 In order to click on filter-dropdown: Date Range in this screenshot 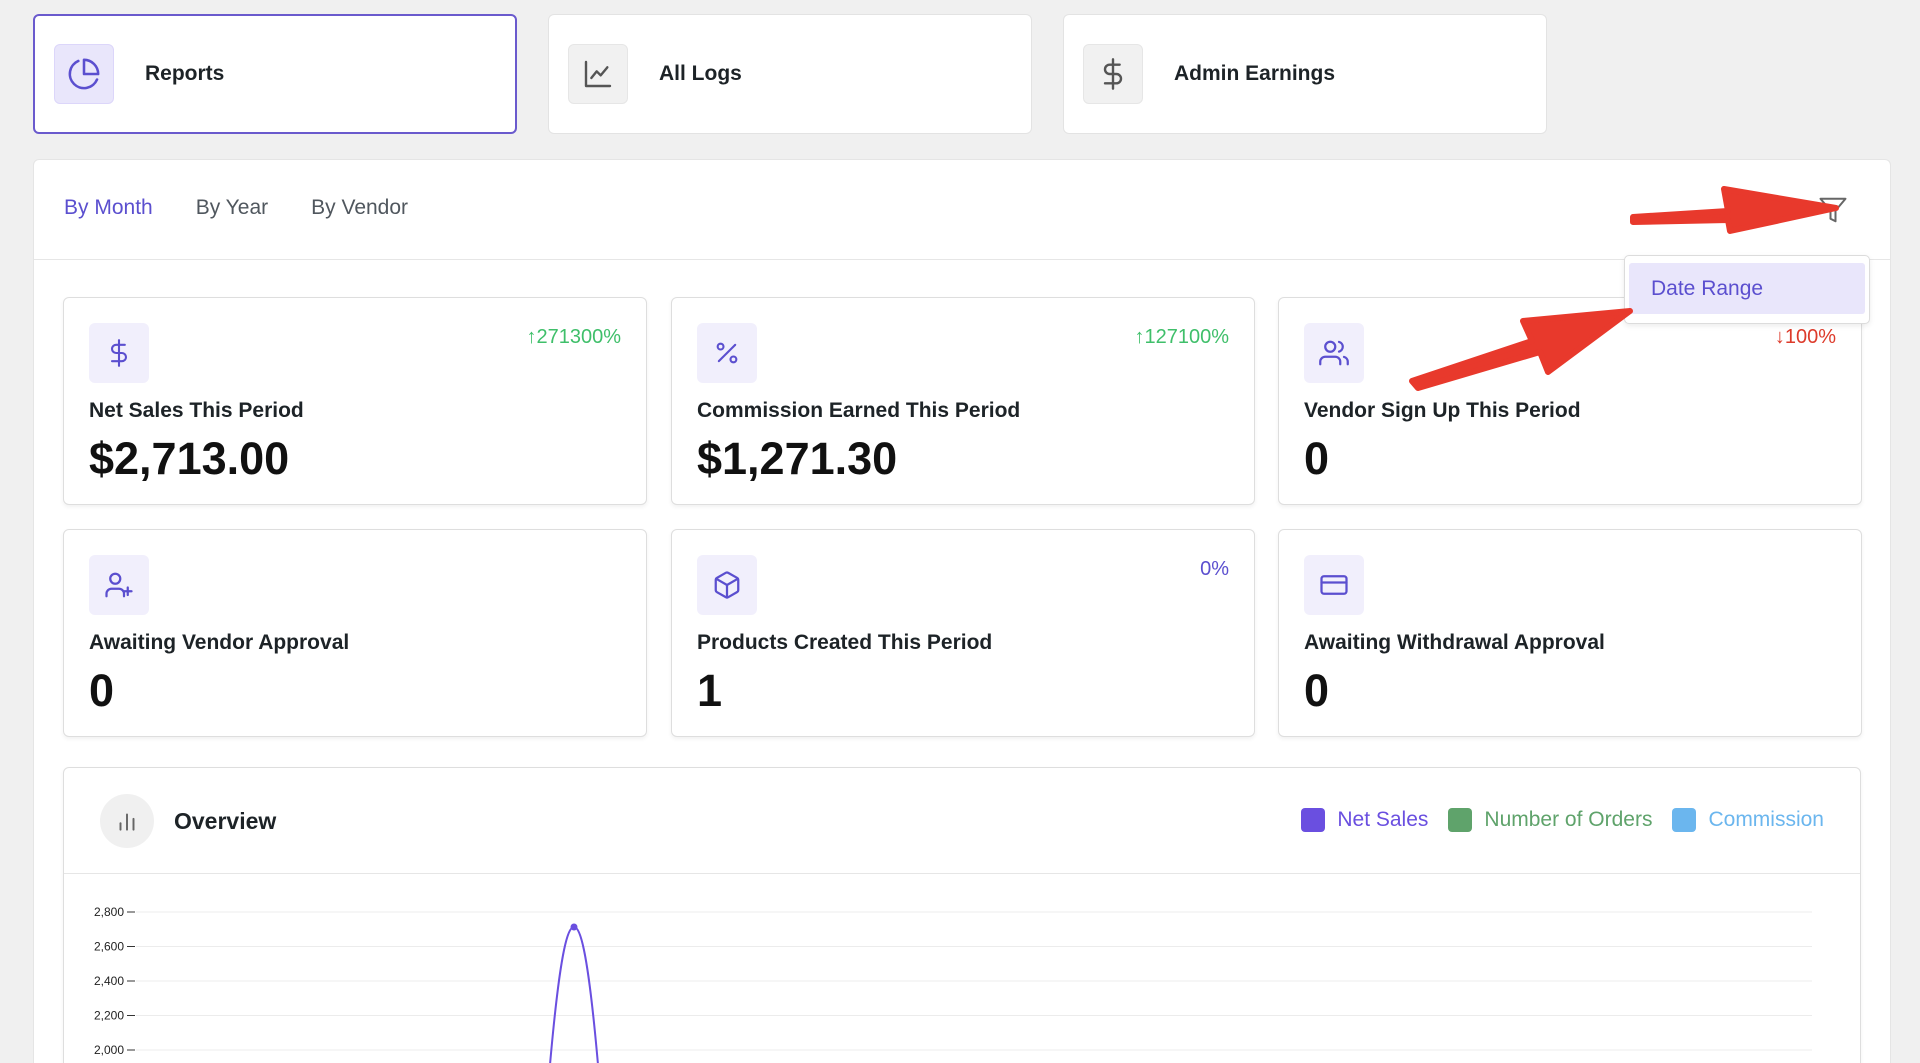, I will do `click(1747, 289)`.